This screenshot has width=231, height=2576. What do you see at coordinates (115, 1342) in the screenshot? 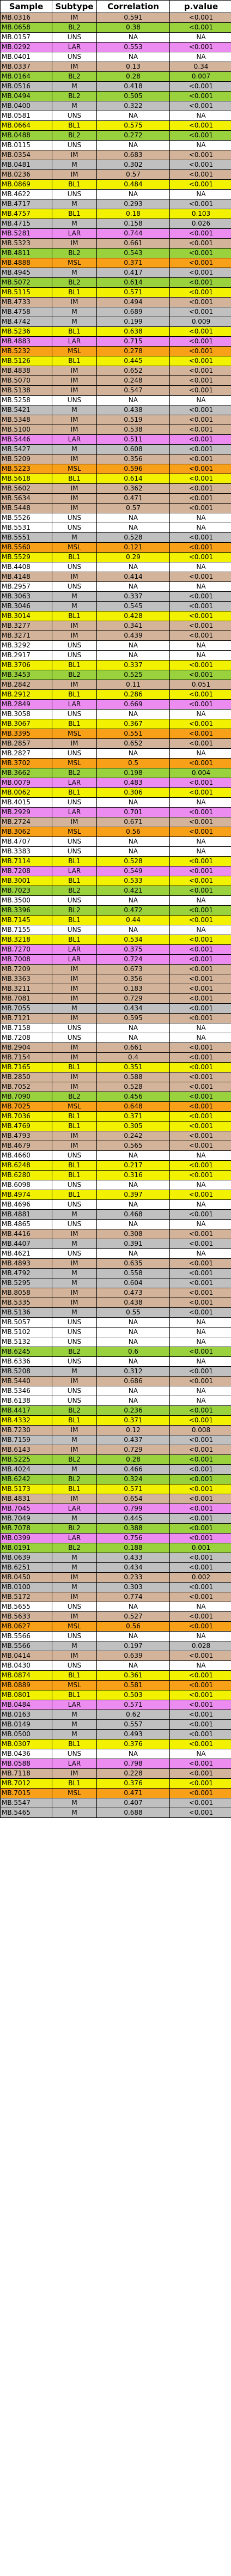
I see `table-row: MB.5132 UNS NA NA` at bounding box center [115, 1342].